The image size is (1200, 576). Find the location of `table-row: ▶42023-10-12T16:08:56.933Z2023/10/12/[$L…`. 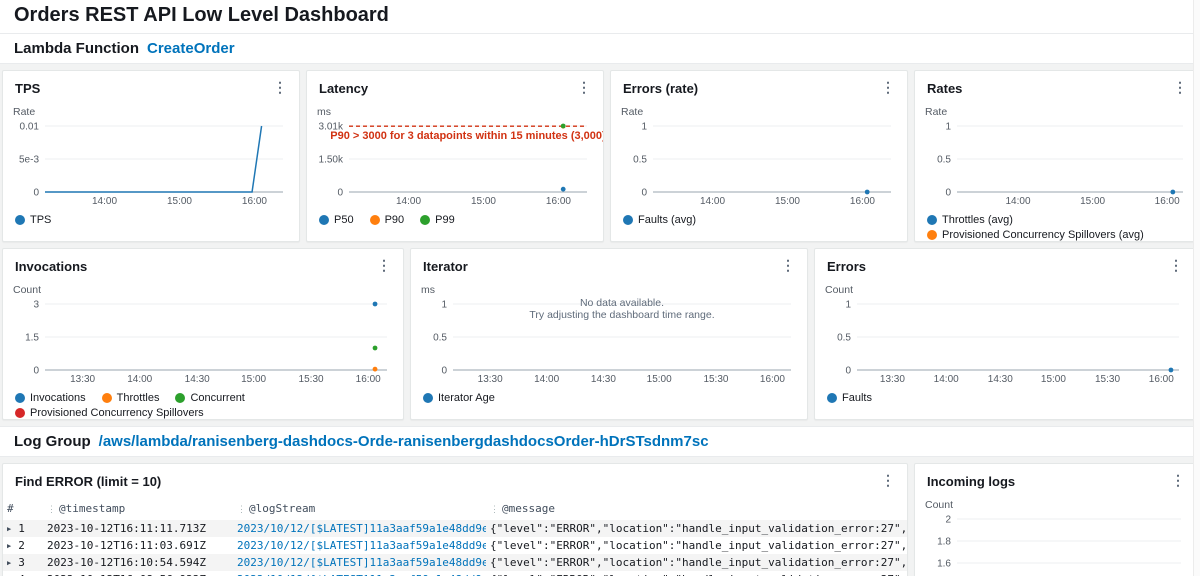

table-row: ▶42023-10-12T16:08:56.933Z2023/10/12/[$L… is located at coordinates (455, 573).